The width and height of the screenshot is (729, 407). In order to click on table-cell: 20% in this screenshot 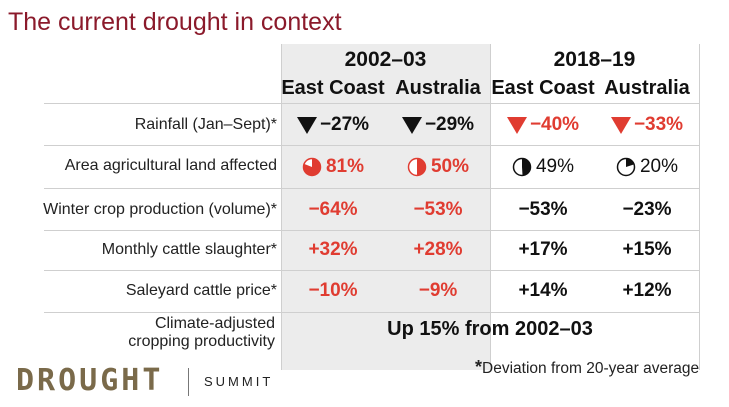, I will do `click(647, 167)`.